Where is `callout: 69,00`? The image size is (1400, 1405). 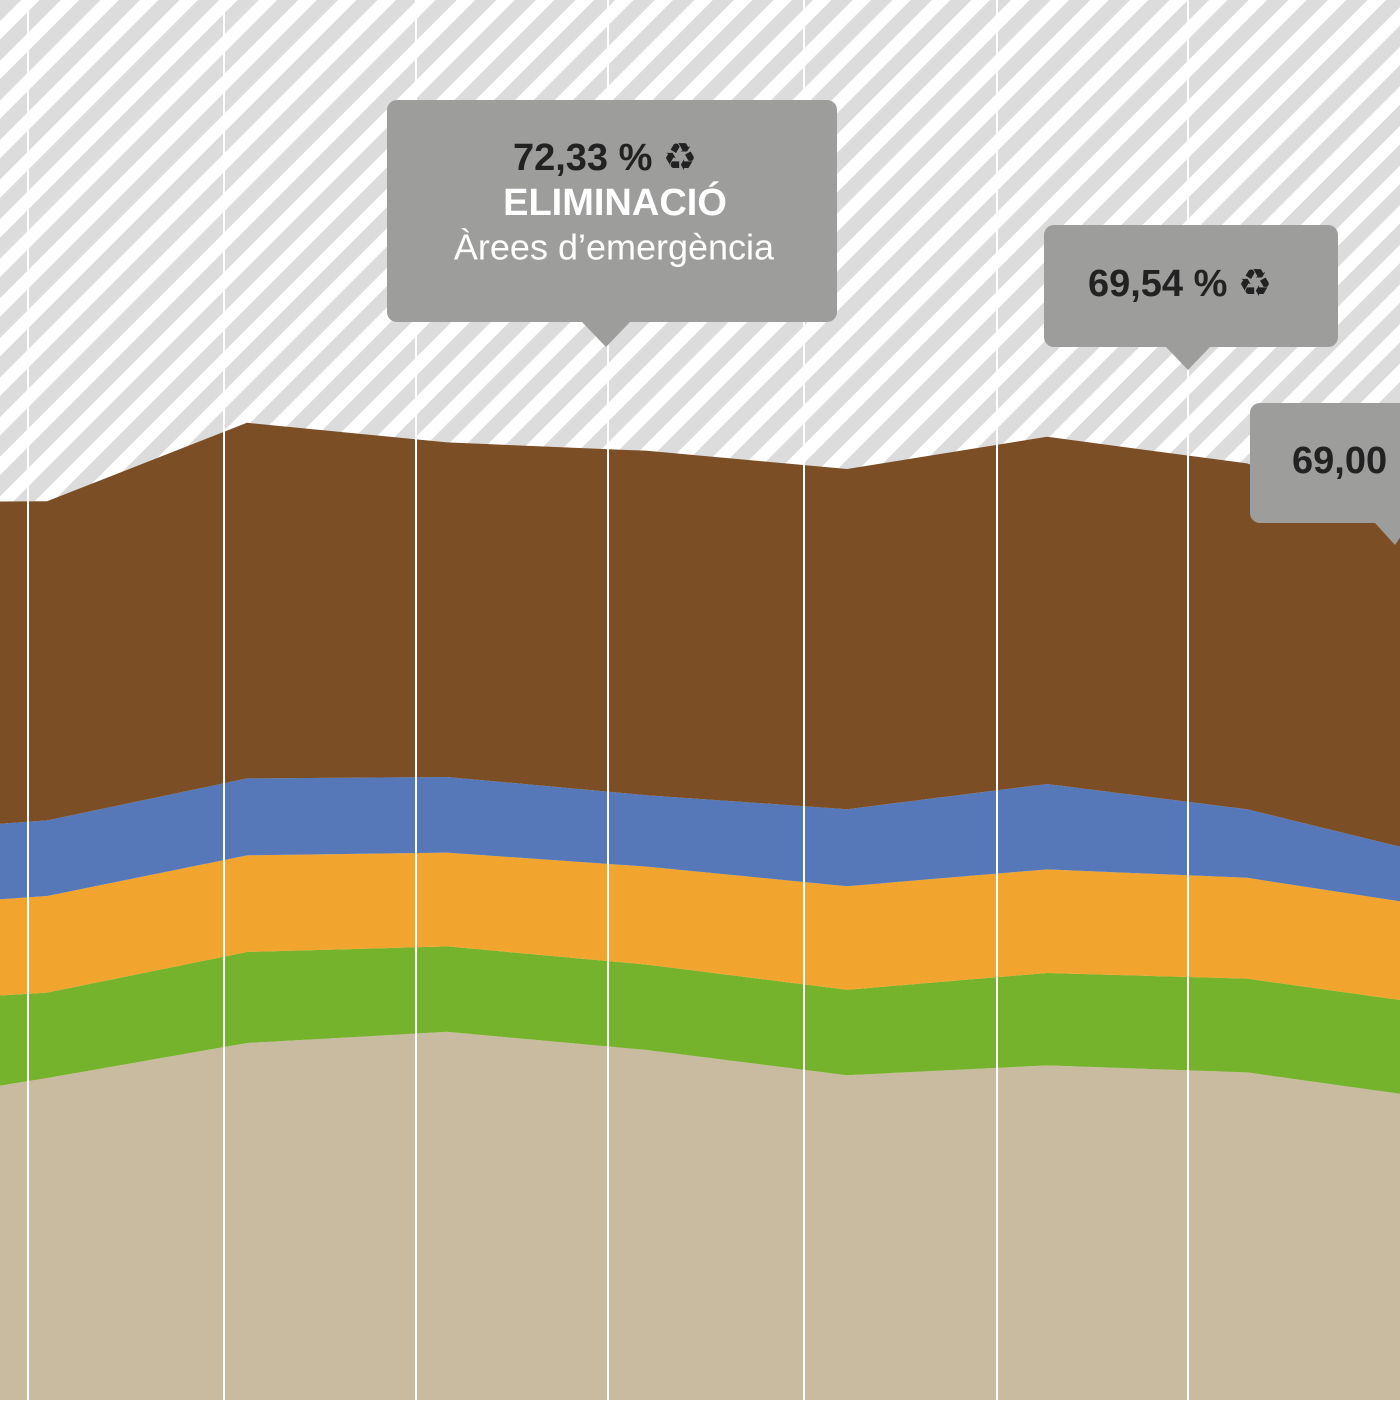 callout: 69,00 is located at coordinates (1325, 474).